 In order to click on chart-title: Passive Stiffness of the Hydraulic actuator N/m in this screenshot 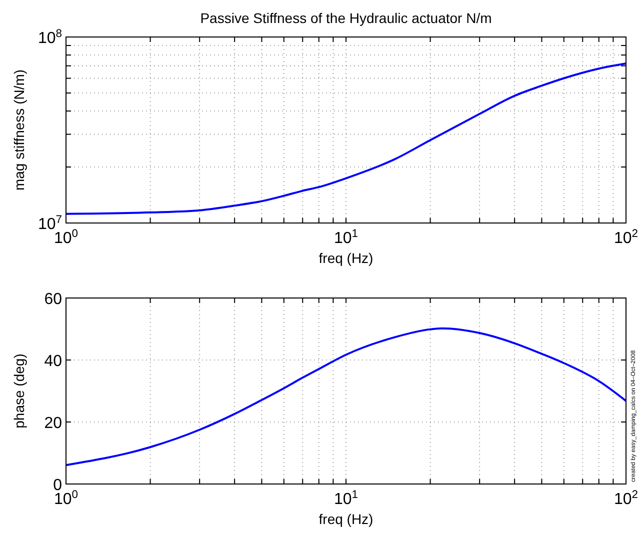, I will do `click(346, 18)`.